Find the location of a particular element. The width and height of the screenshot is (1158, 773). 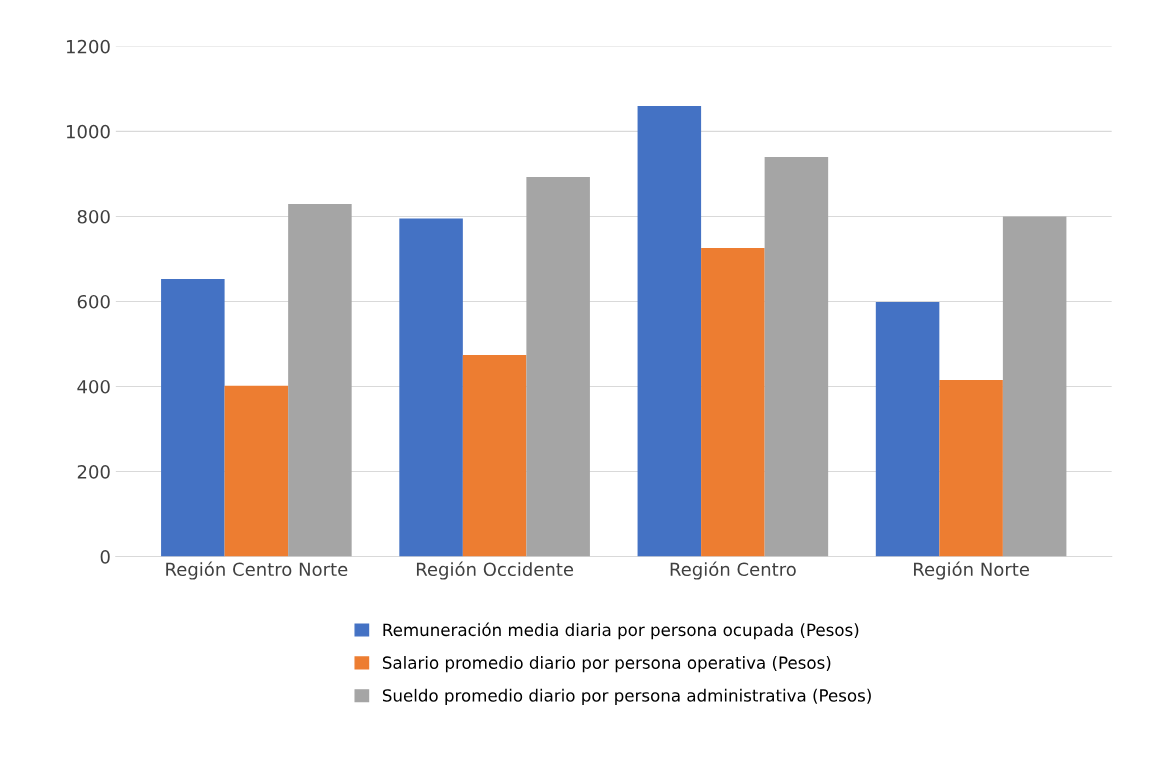

x-tick-label: Región Centro is located at coordinates (733, 570).